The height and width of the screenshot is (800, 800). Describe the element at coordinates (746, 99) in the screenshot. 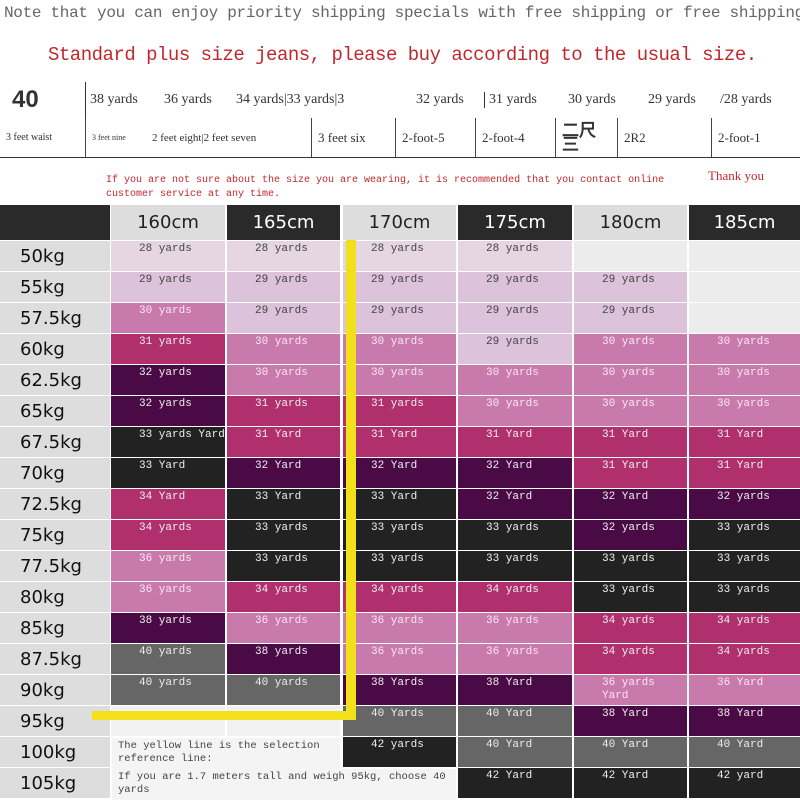

I see `size-label: /28 yards` at that location.